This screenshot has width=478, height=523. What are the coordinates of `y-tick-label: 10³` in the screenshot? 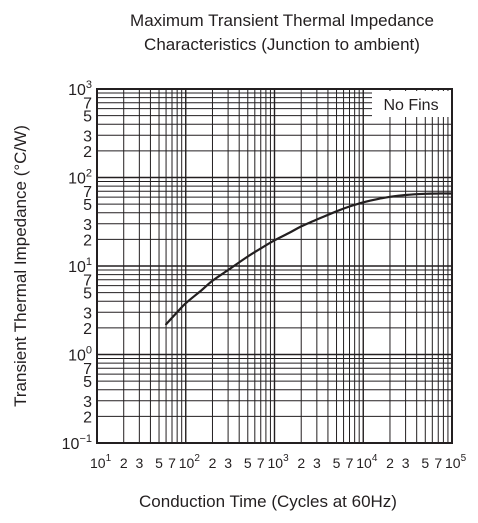 It's located at (80, 89).